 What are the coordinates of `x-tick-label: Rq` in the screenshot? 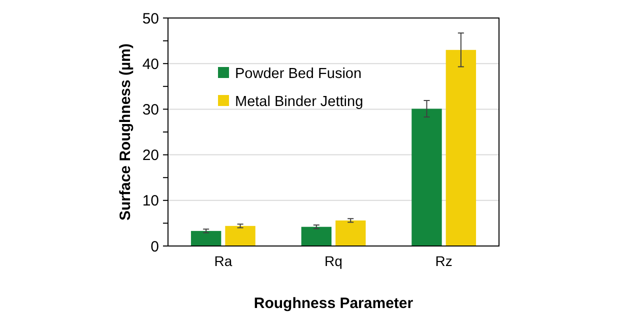 It's located at (333, 261).